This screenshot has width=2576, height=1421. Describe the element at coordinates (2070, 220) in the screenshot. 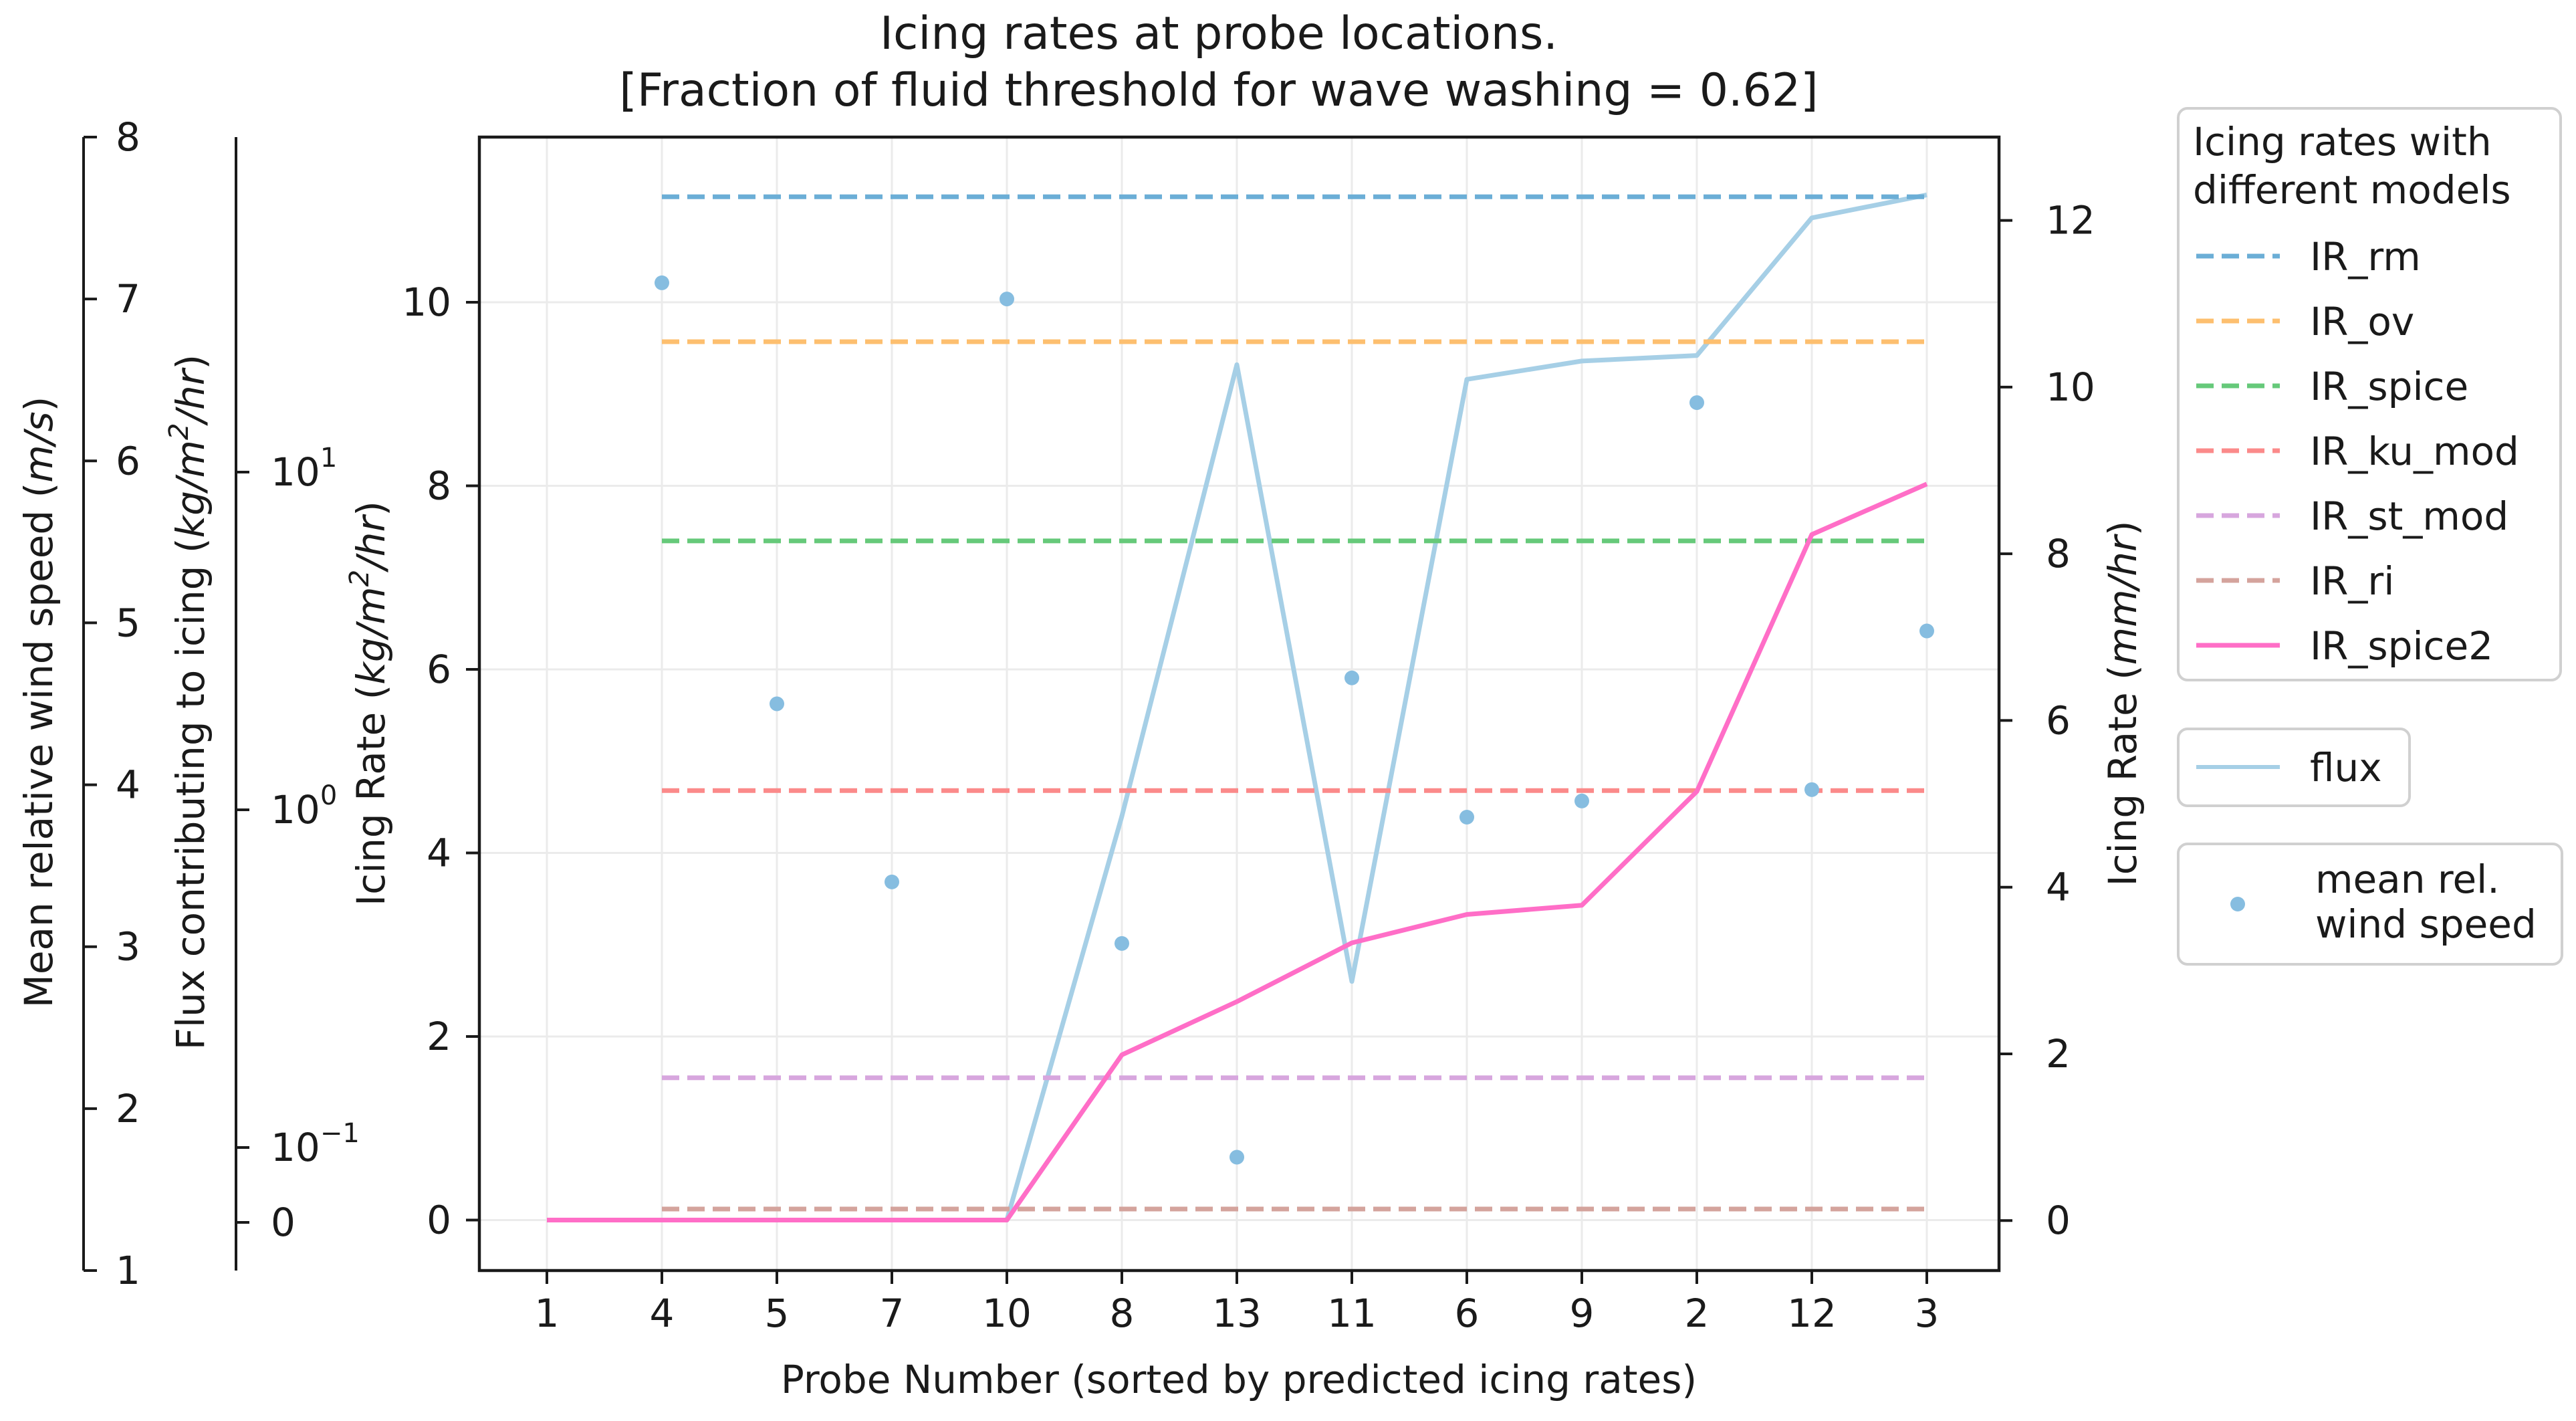

I see `right-tick-label: 12` at that location.